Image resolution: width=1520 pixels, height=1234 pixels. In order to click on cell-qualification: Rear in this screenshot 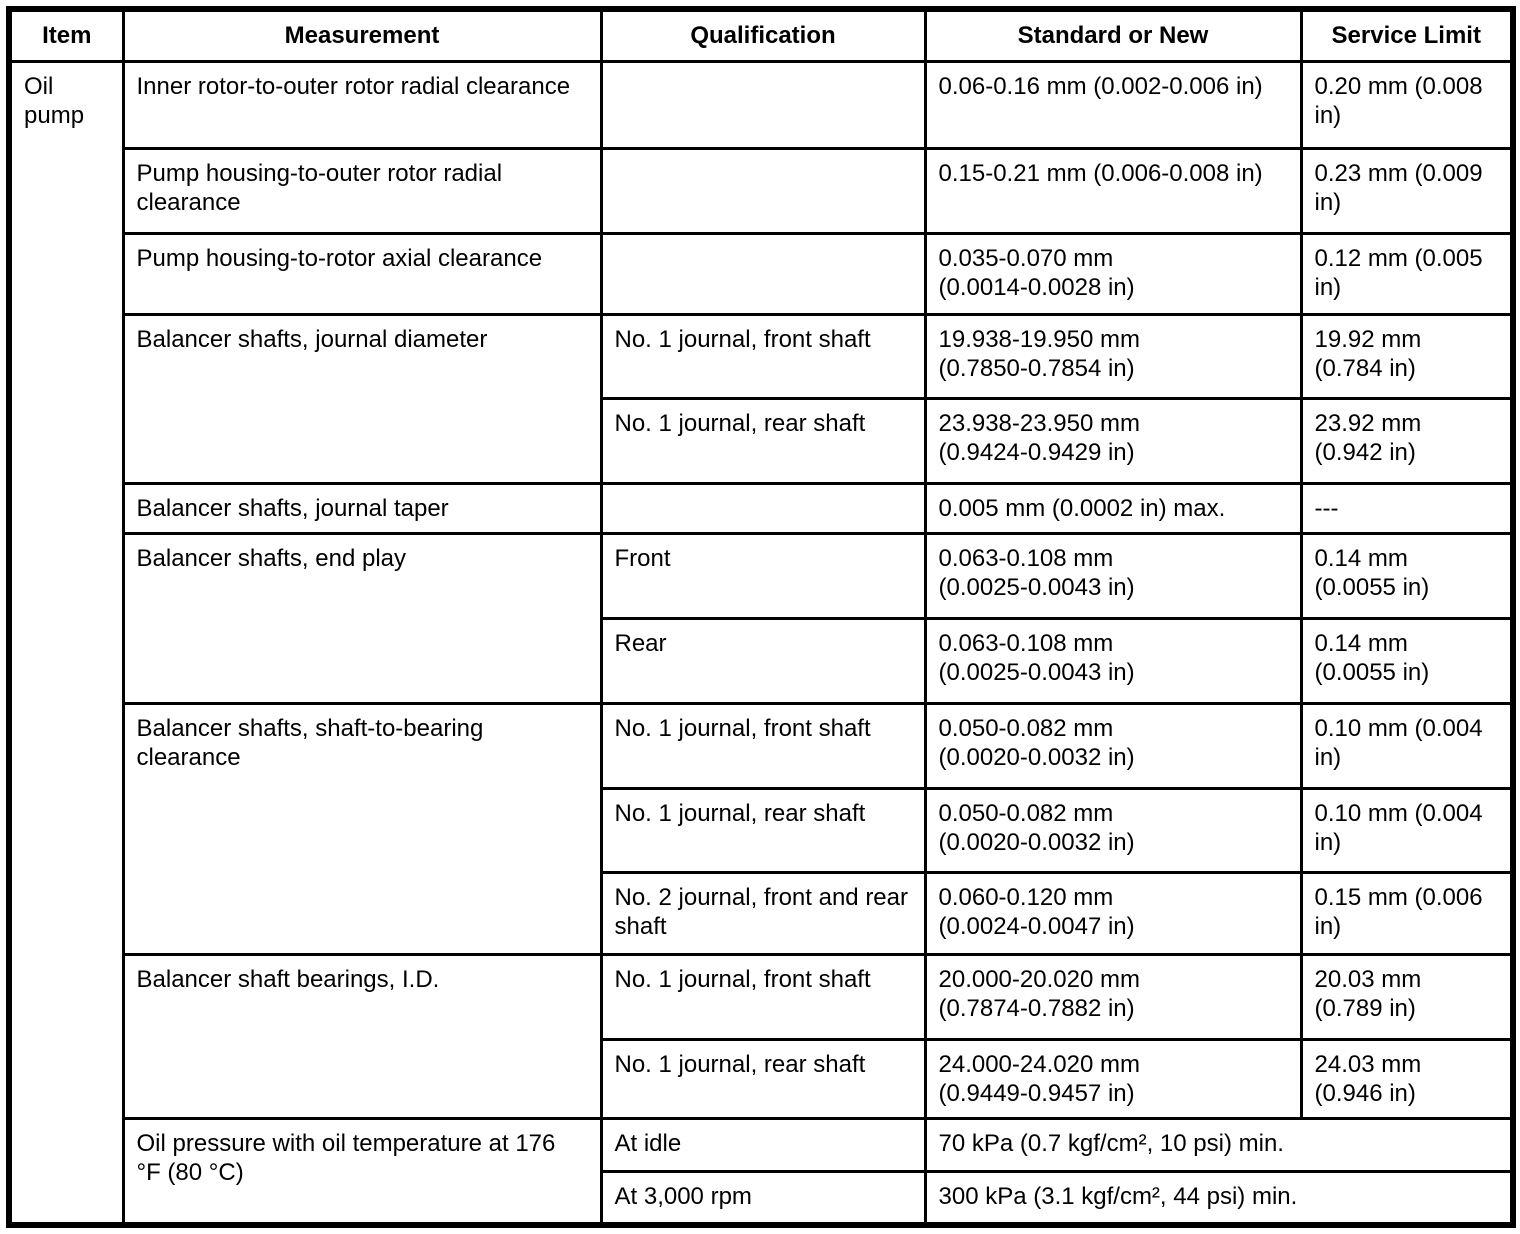, I will do `click(763, 660)`.